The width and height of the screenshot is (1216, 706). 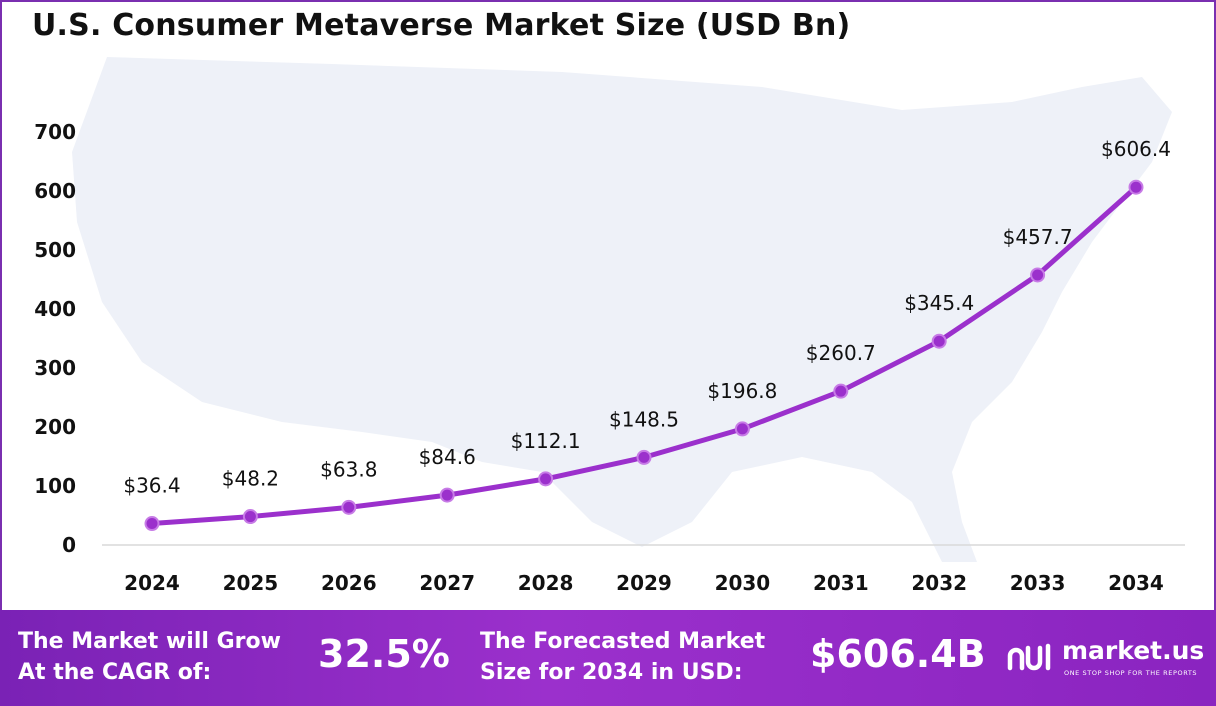 I want to click on y-tick-label: 600, so click(x=55, y=191).